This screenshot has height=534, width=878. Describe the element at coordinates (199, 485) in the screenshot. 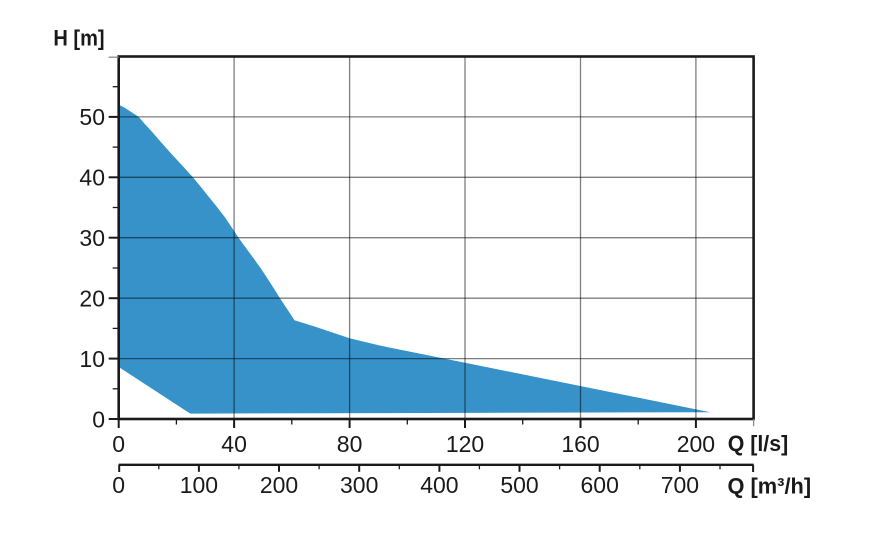

I see `svg-text: 100` at that location.